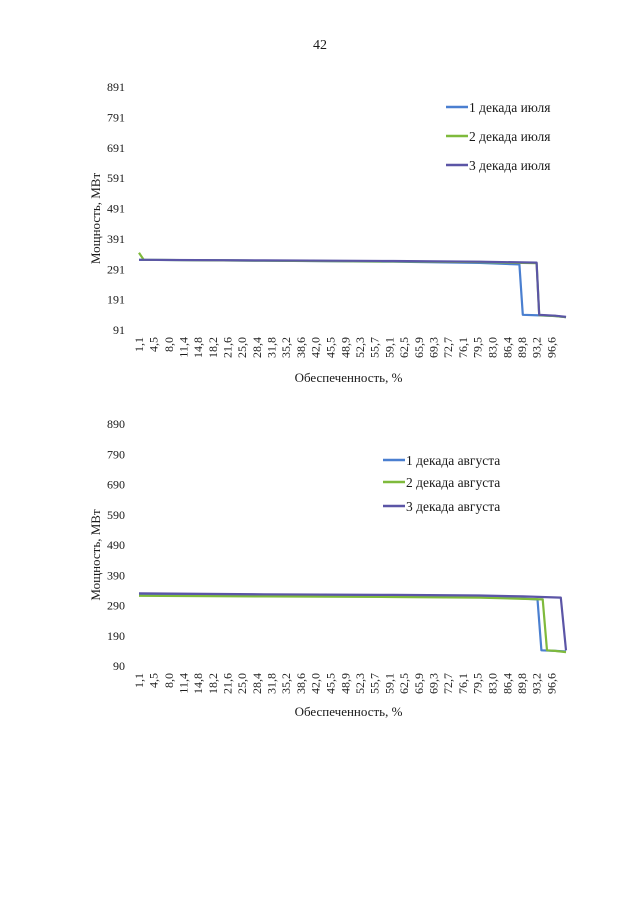  What do you see at coordinates (119, 330) in the screenshot?
I see `y-tick-label: 91` at bounding box center [119, 330].